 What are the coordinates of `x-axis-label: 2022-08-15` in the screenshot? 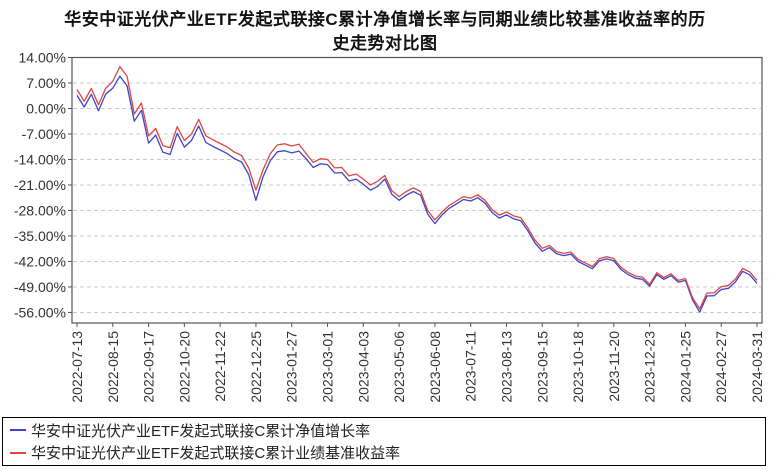 It's located at (113, 367).